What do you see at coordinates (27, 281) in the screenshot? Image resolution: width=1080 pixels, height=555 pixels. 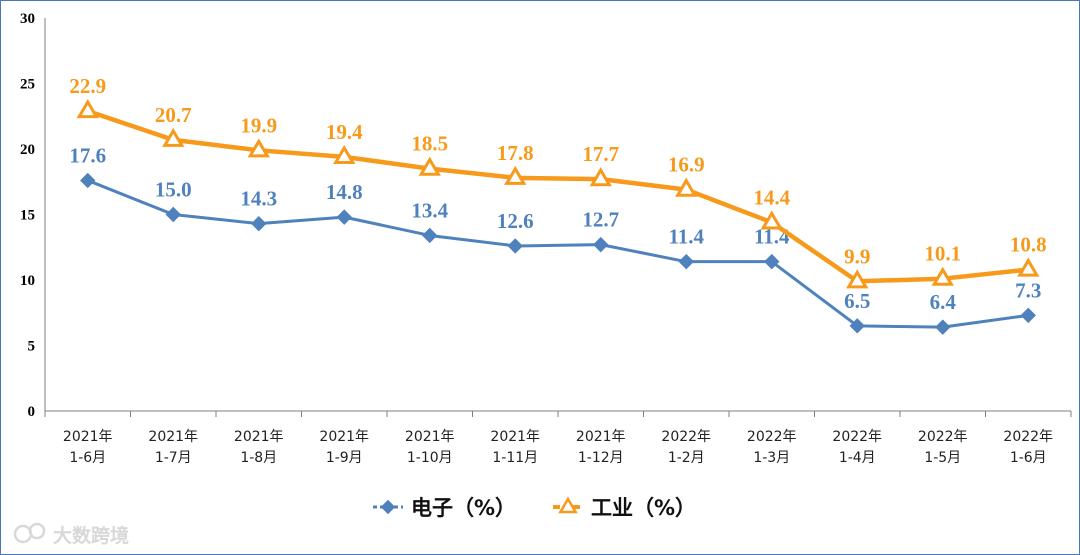 I see `y-tick-label: 10` at bounding box center [27, 281].